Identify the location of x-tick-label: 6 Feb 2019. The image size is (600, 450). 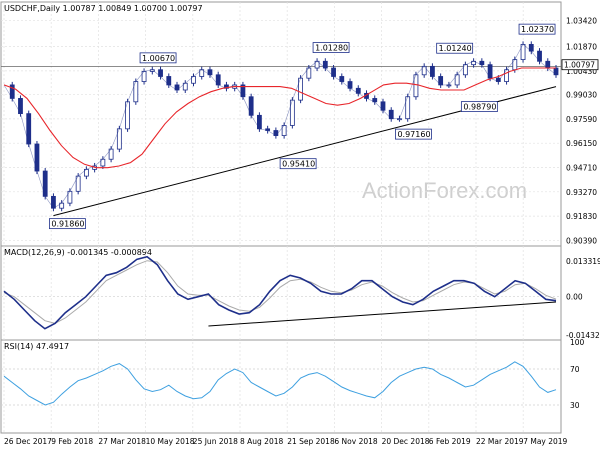
(450, 441).